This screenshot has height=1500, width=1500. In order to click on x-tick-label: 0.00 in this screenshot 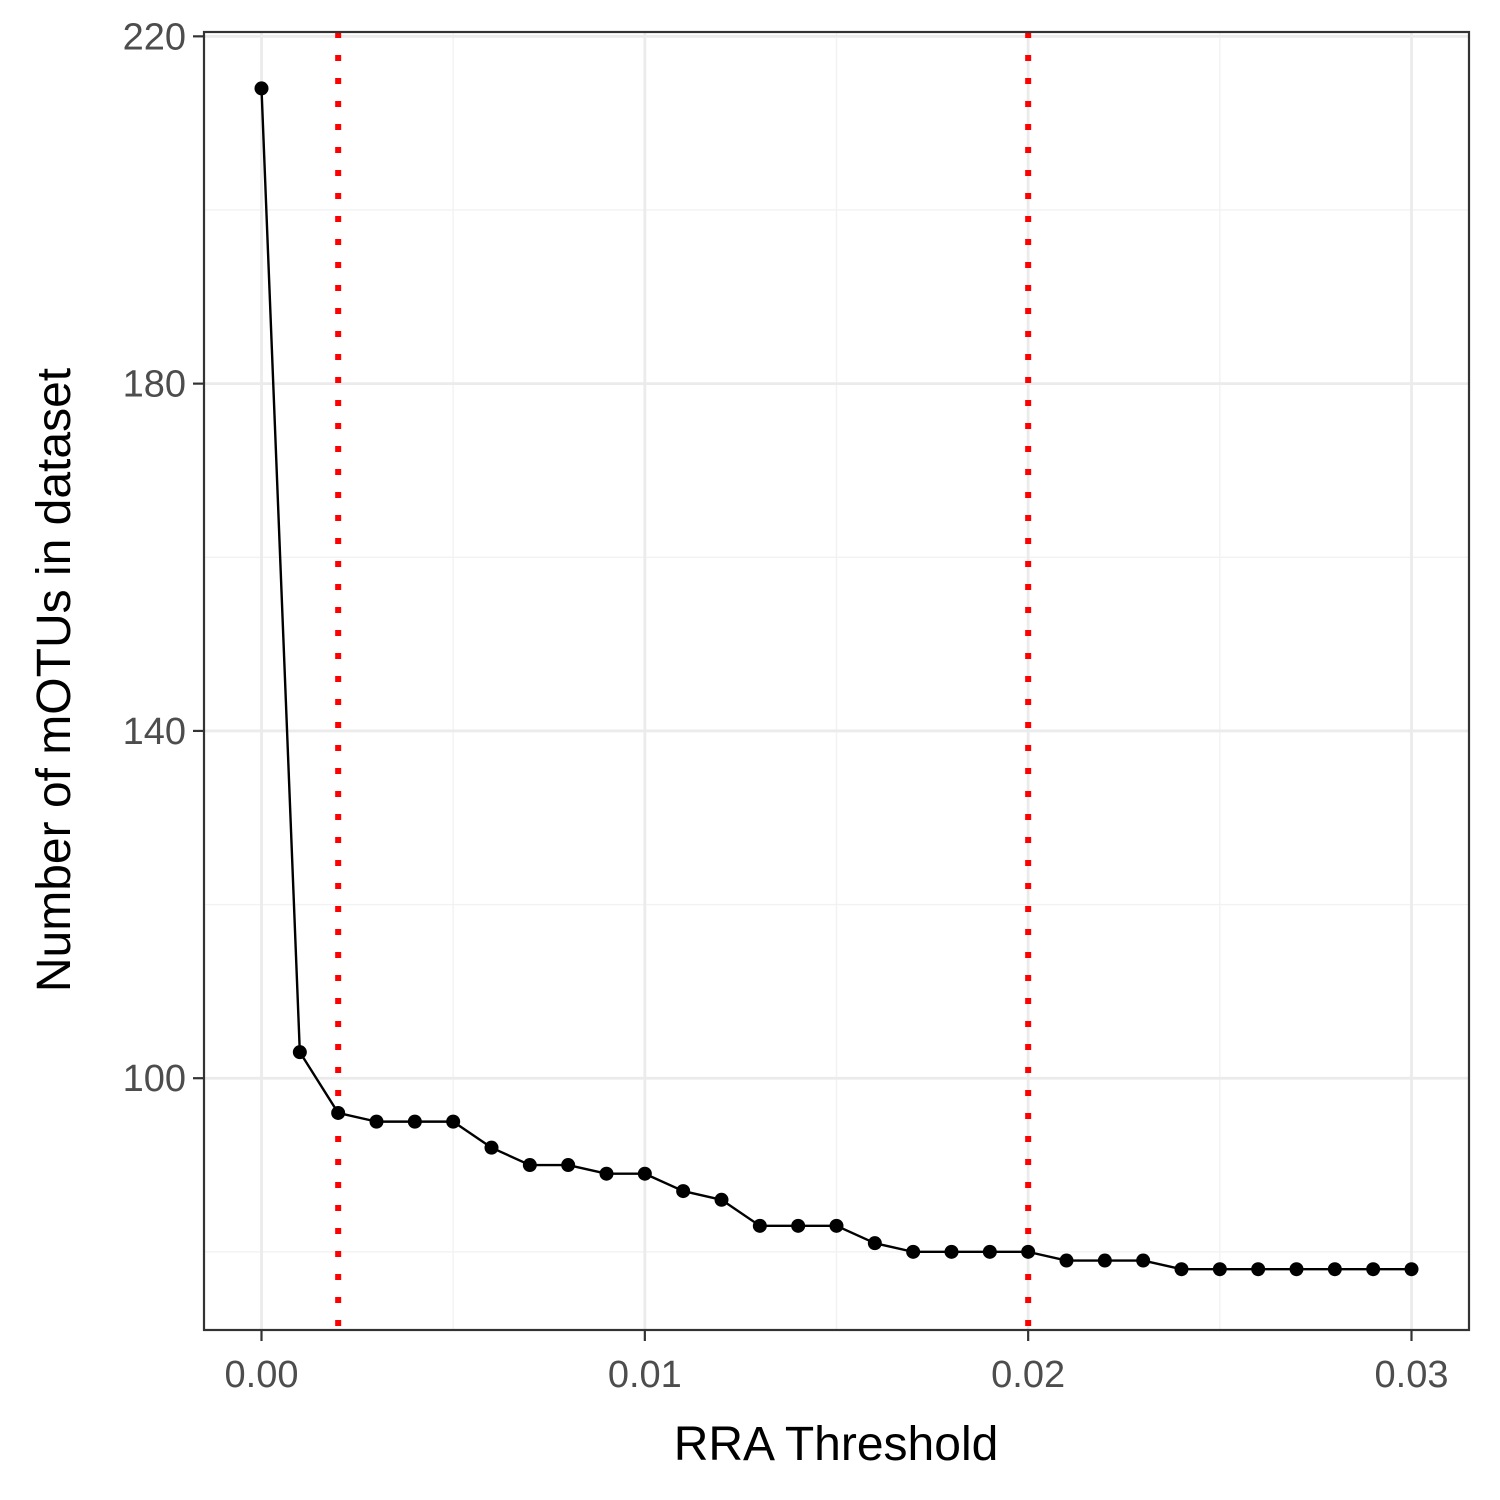, I will do `click(262, 1375)`.